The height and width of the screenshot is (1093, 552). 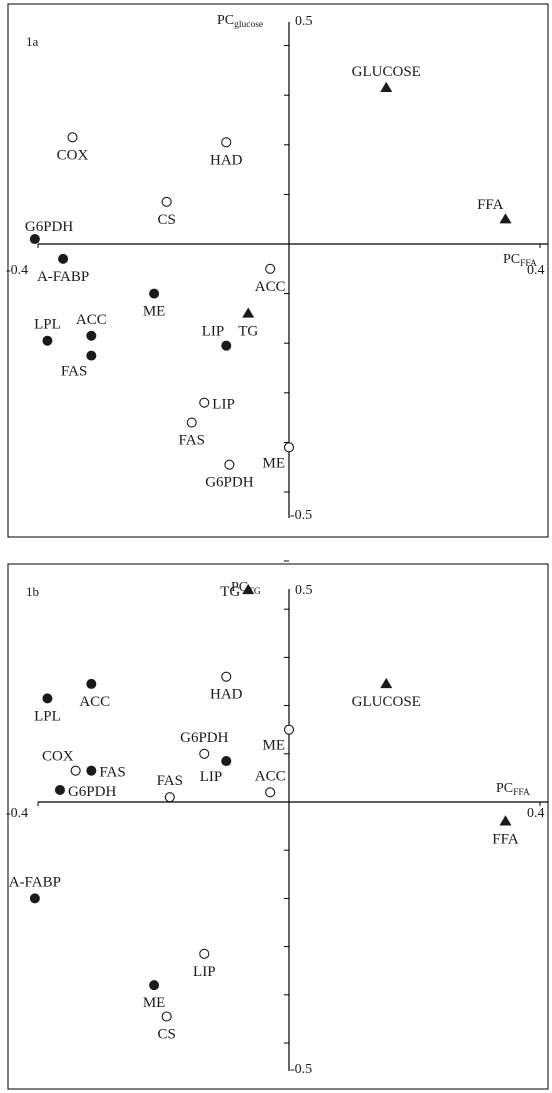 What do you see at coordinates (91, 355) in the screenshot?
I see `panel-1a-point-fas-filled` at bounding box center [91, 355].